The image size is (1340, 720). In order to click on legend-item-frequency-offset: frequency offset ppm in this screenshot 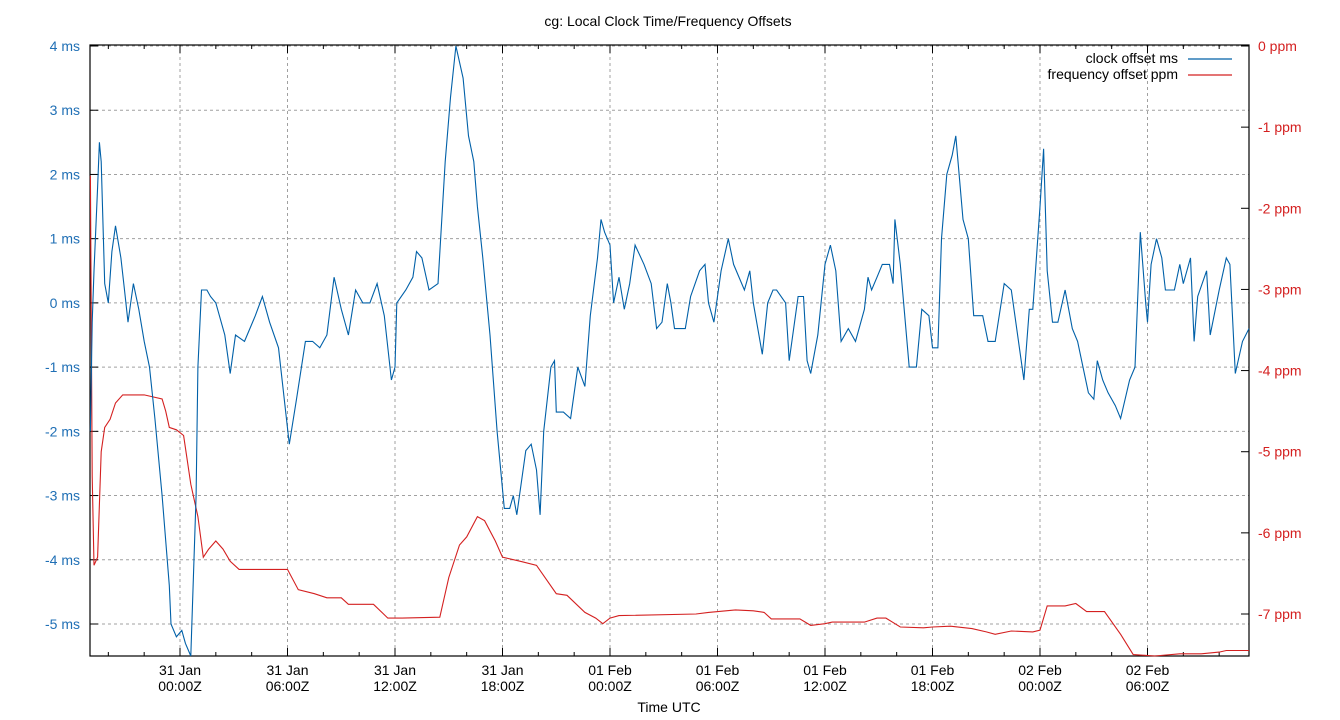, I will do `click(1140, 74)`.